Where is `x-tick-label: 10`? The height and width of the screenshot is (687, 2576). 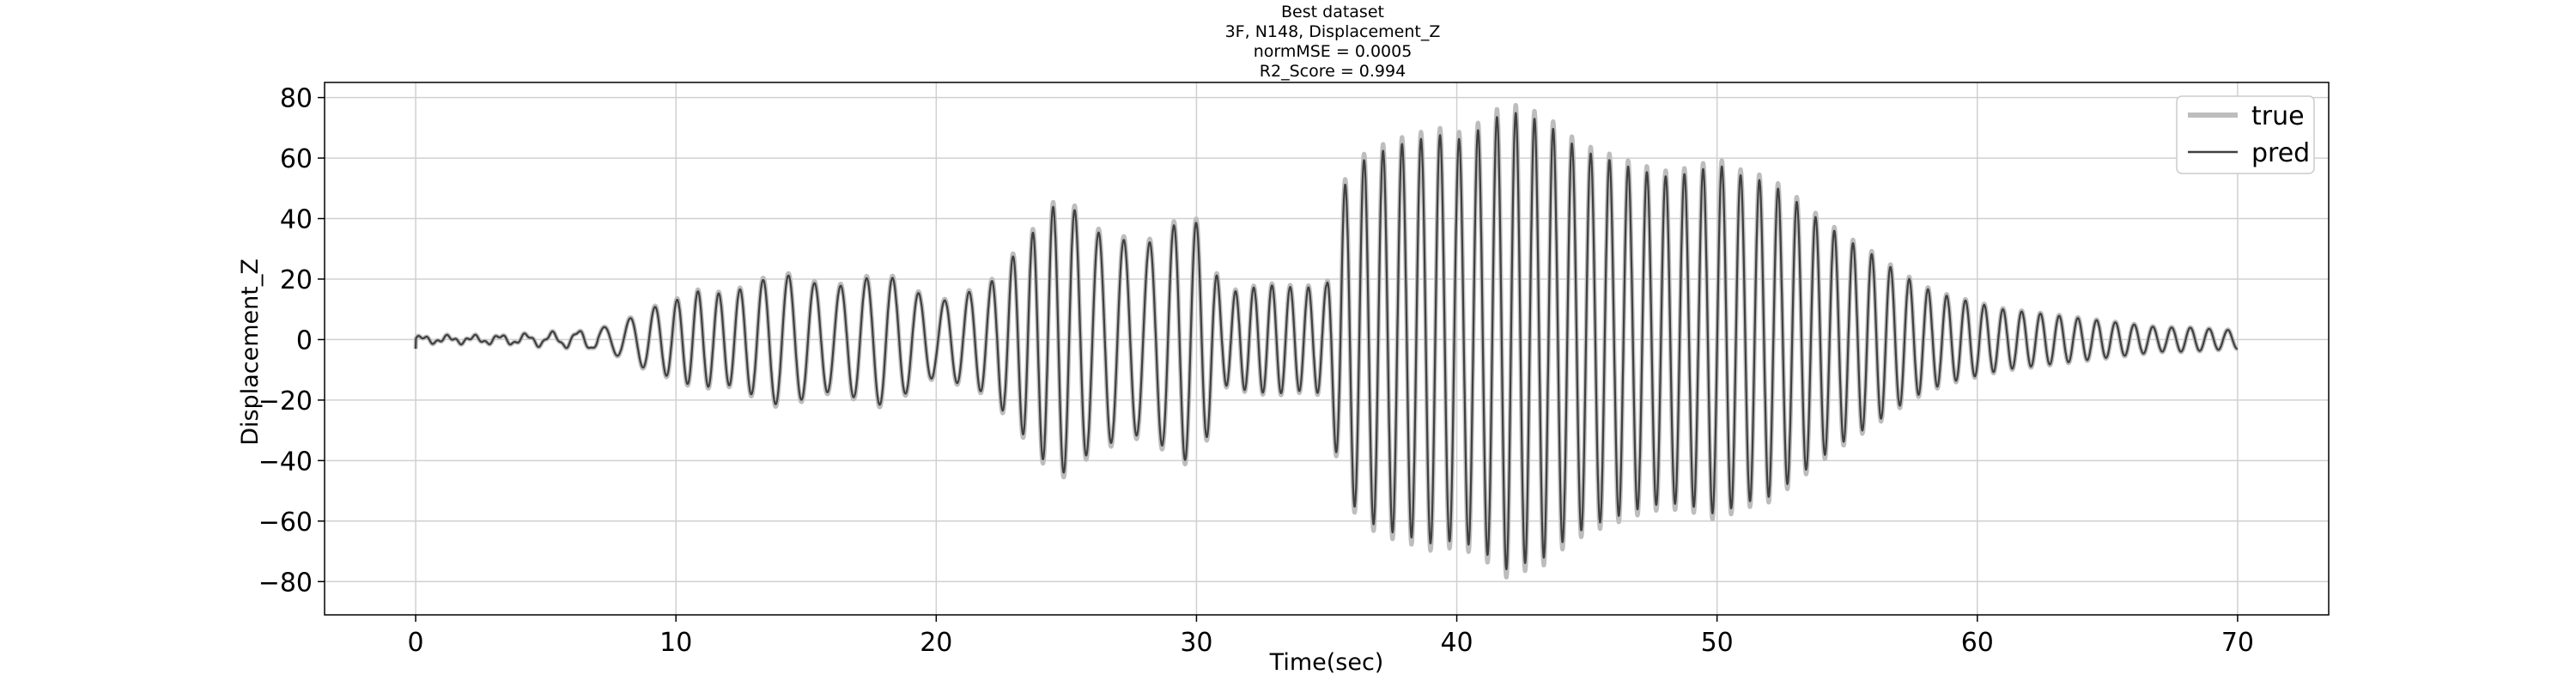 x-tick-label: 10 is located at coordinates (675, 643).